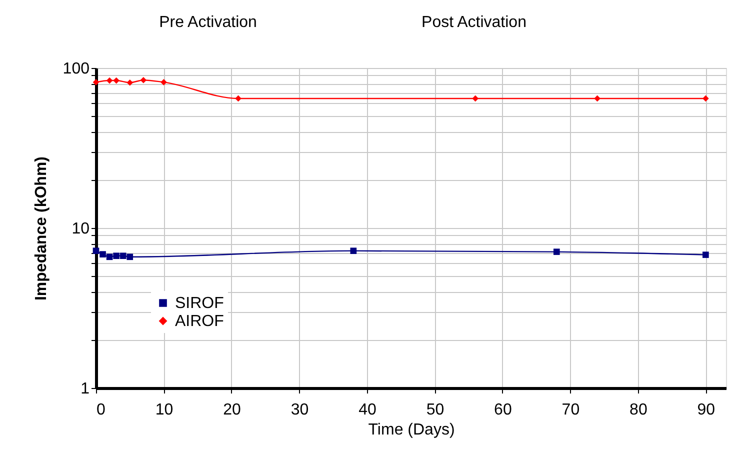 The width and height of the screenshot is (730, 462). What do you see at coordinates (101, 410) in the screenshot?
I see `x-tick-label: 0` at bounding box center [101, 410].